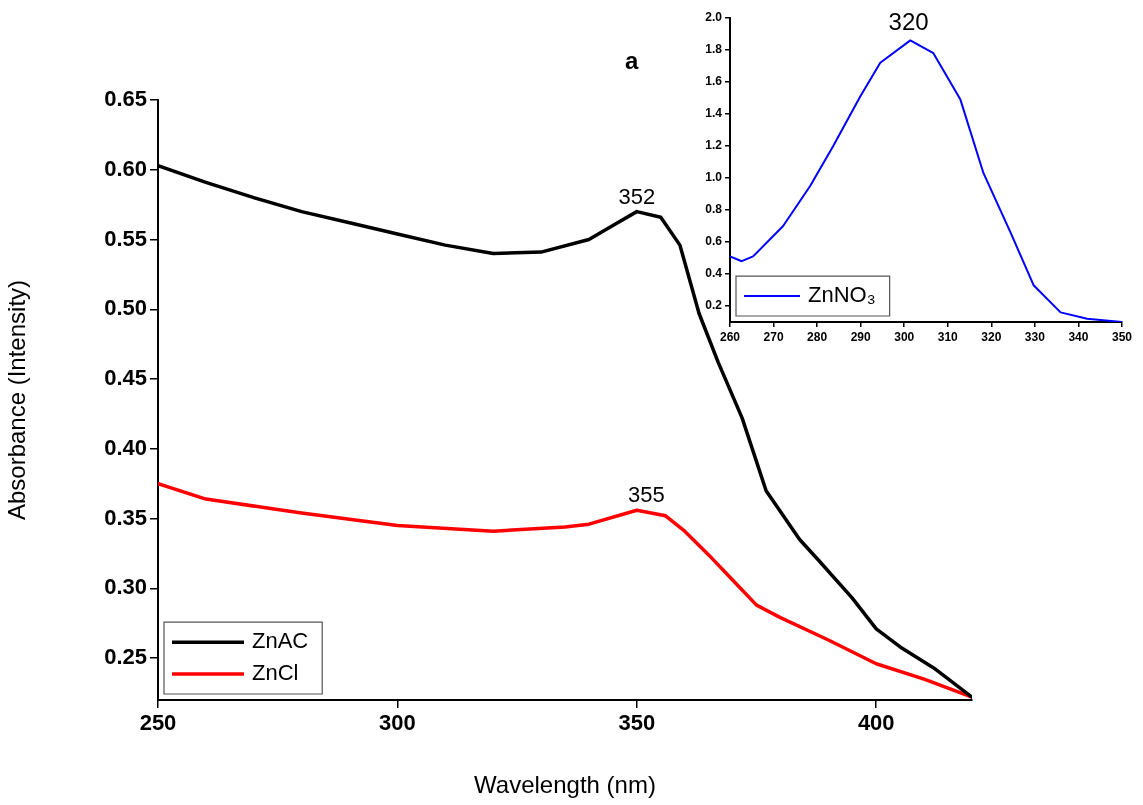 The height and width of the screenshot is (805, 1143). I want to click on y-tick-label: 0.6, so click(714, 241).